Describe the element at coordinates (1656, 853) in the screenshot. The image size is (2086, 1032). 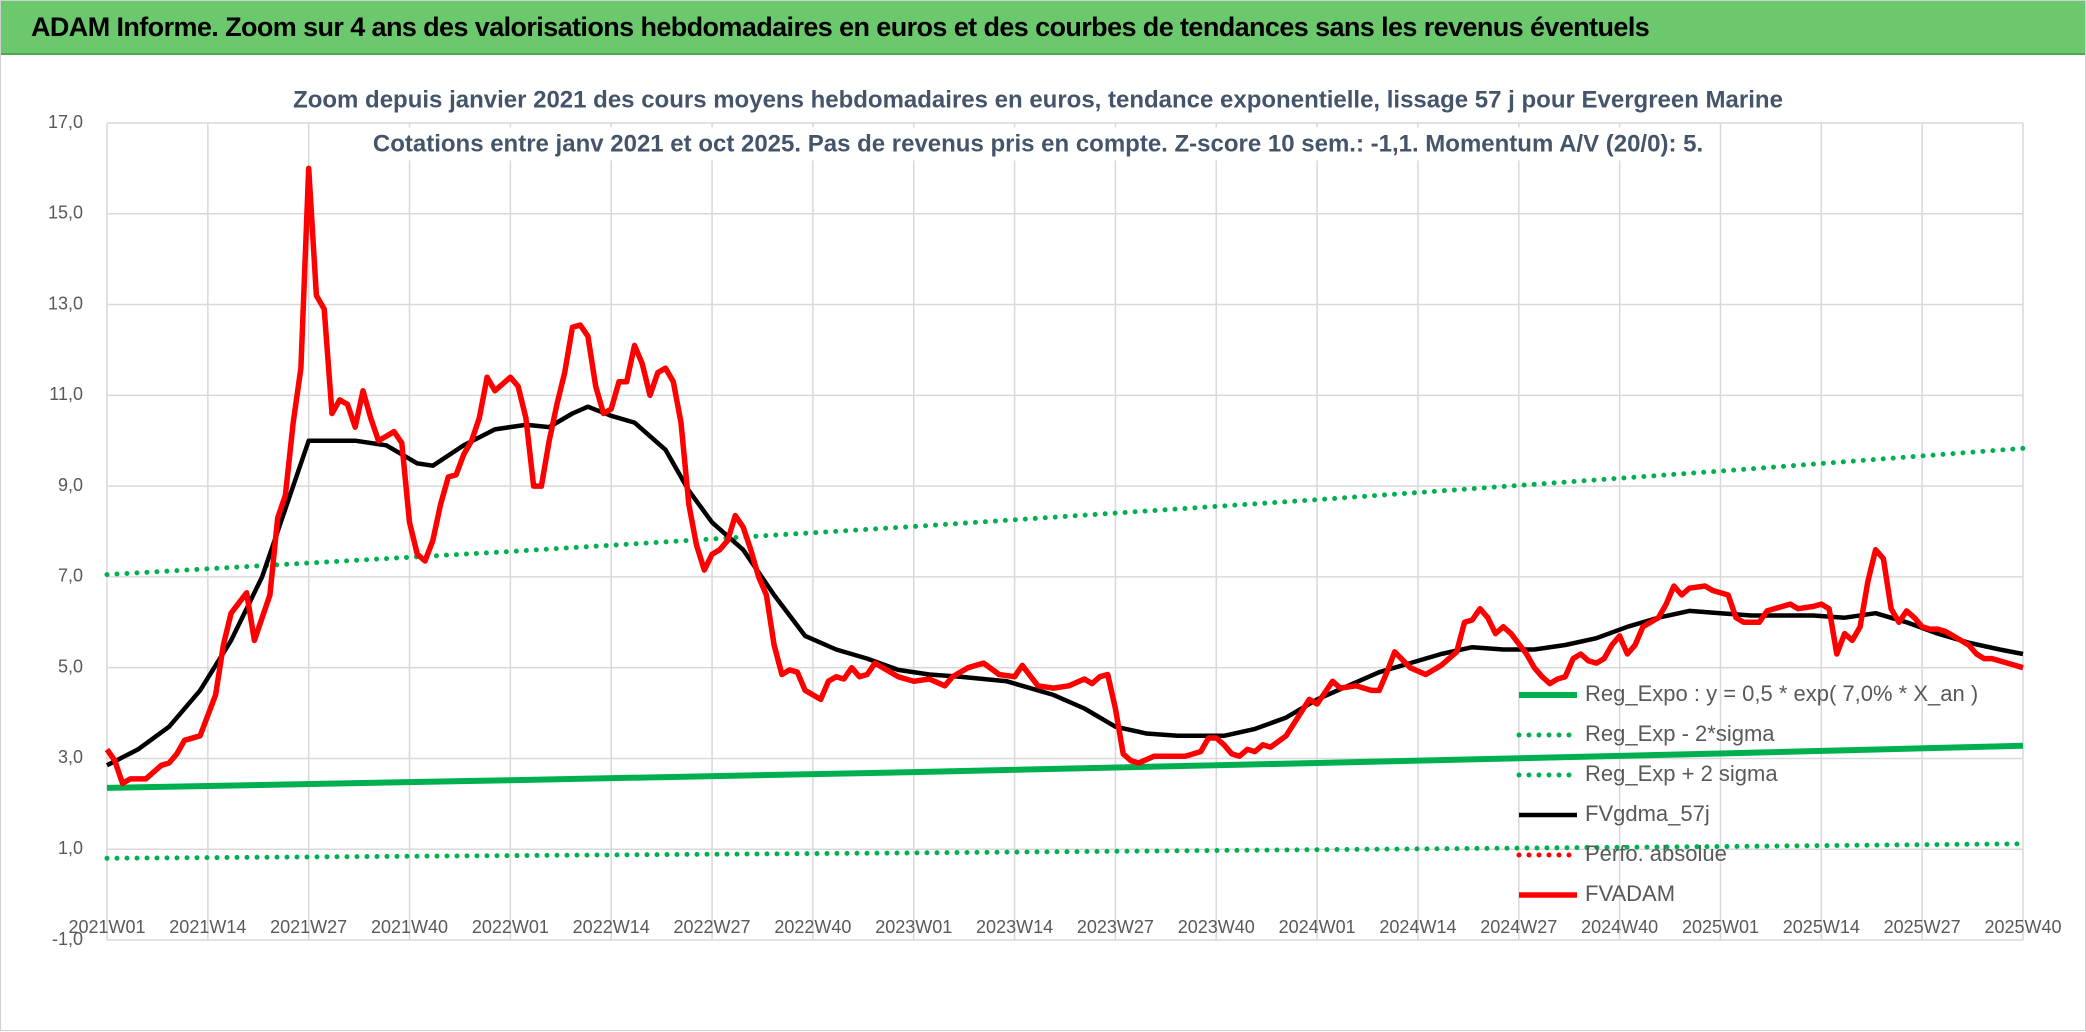
I see `legend-label: Perfo. absolue` at that location.